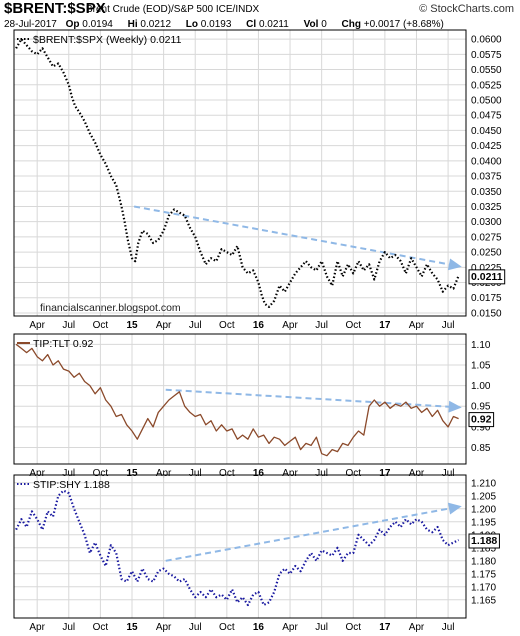 Image resolution: width=520 pixels, height=636 pixels. What do you see at coordinates (486, 313) in the screenshot?
I see `y-tick-label: 0.0150` at bounding box center [486, 313].